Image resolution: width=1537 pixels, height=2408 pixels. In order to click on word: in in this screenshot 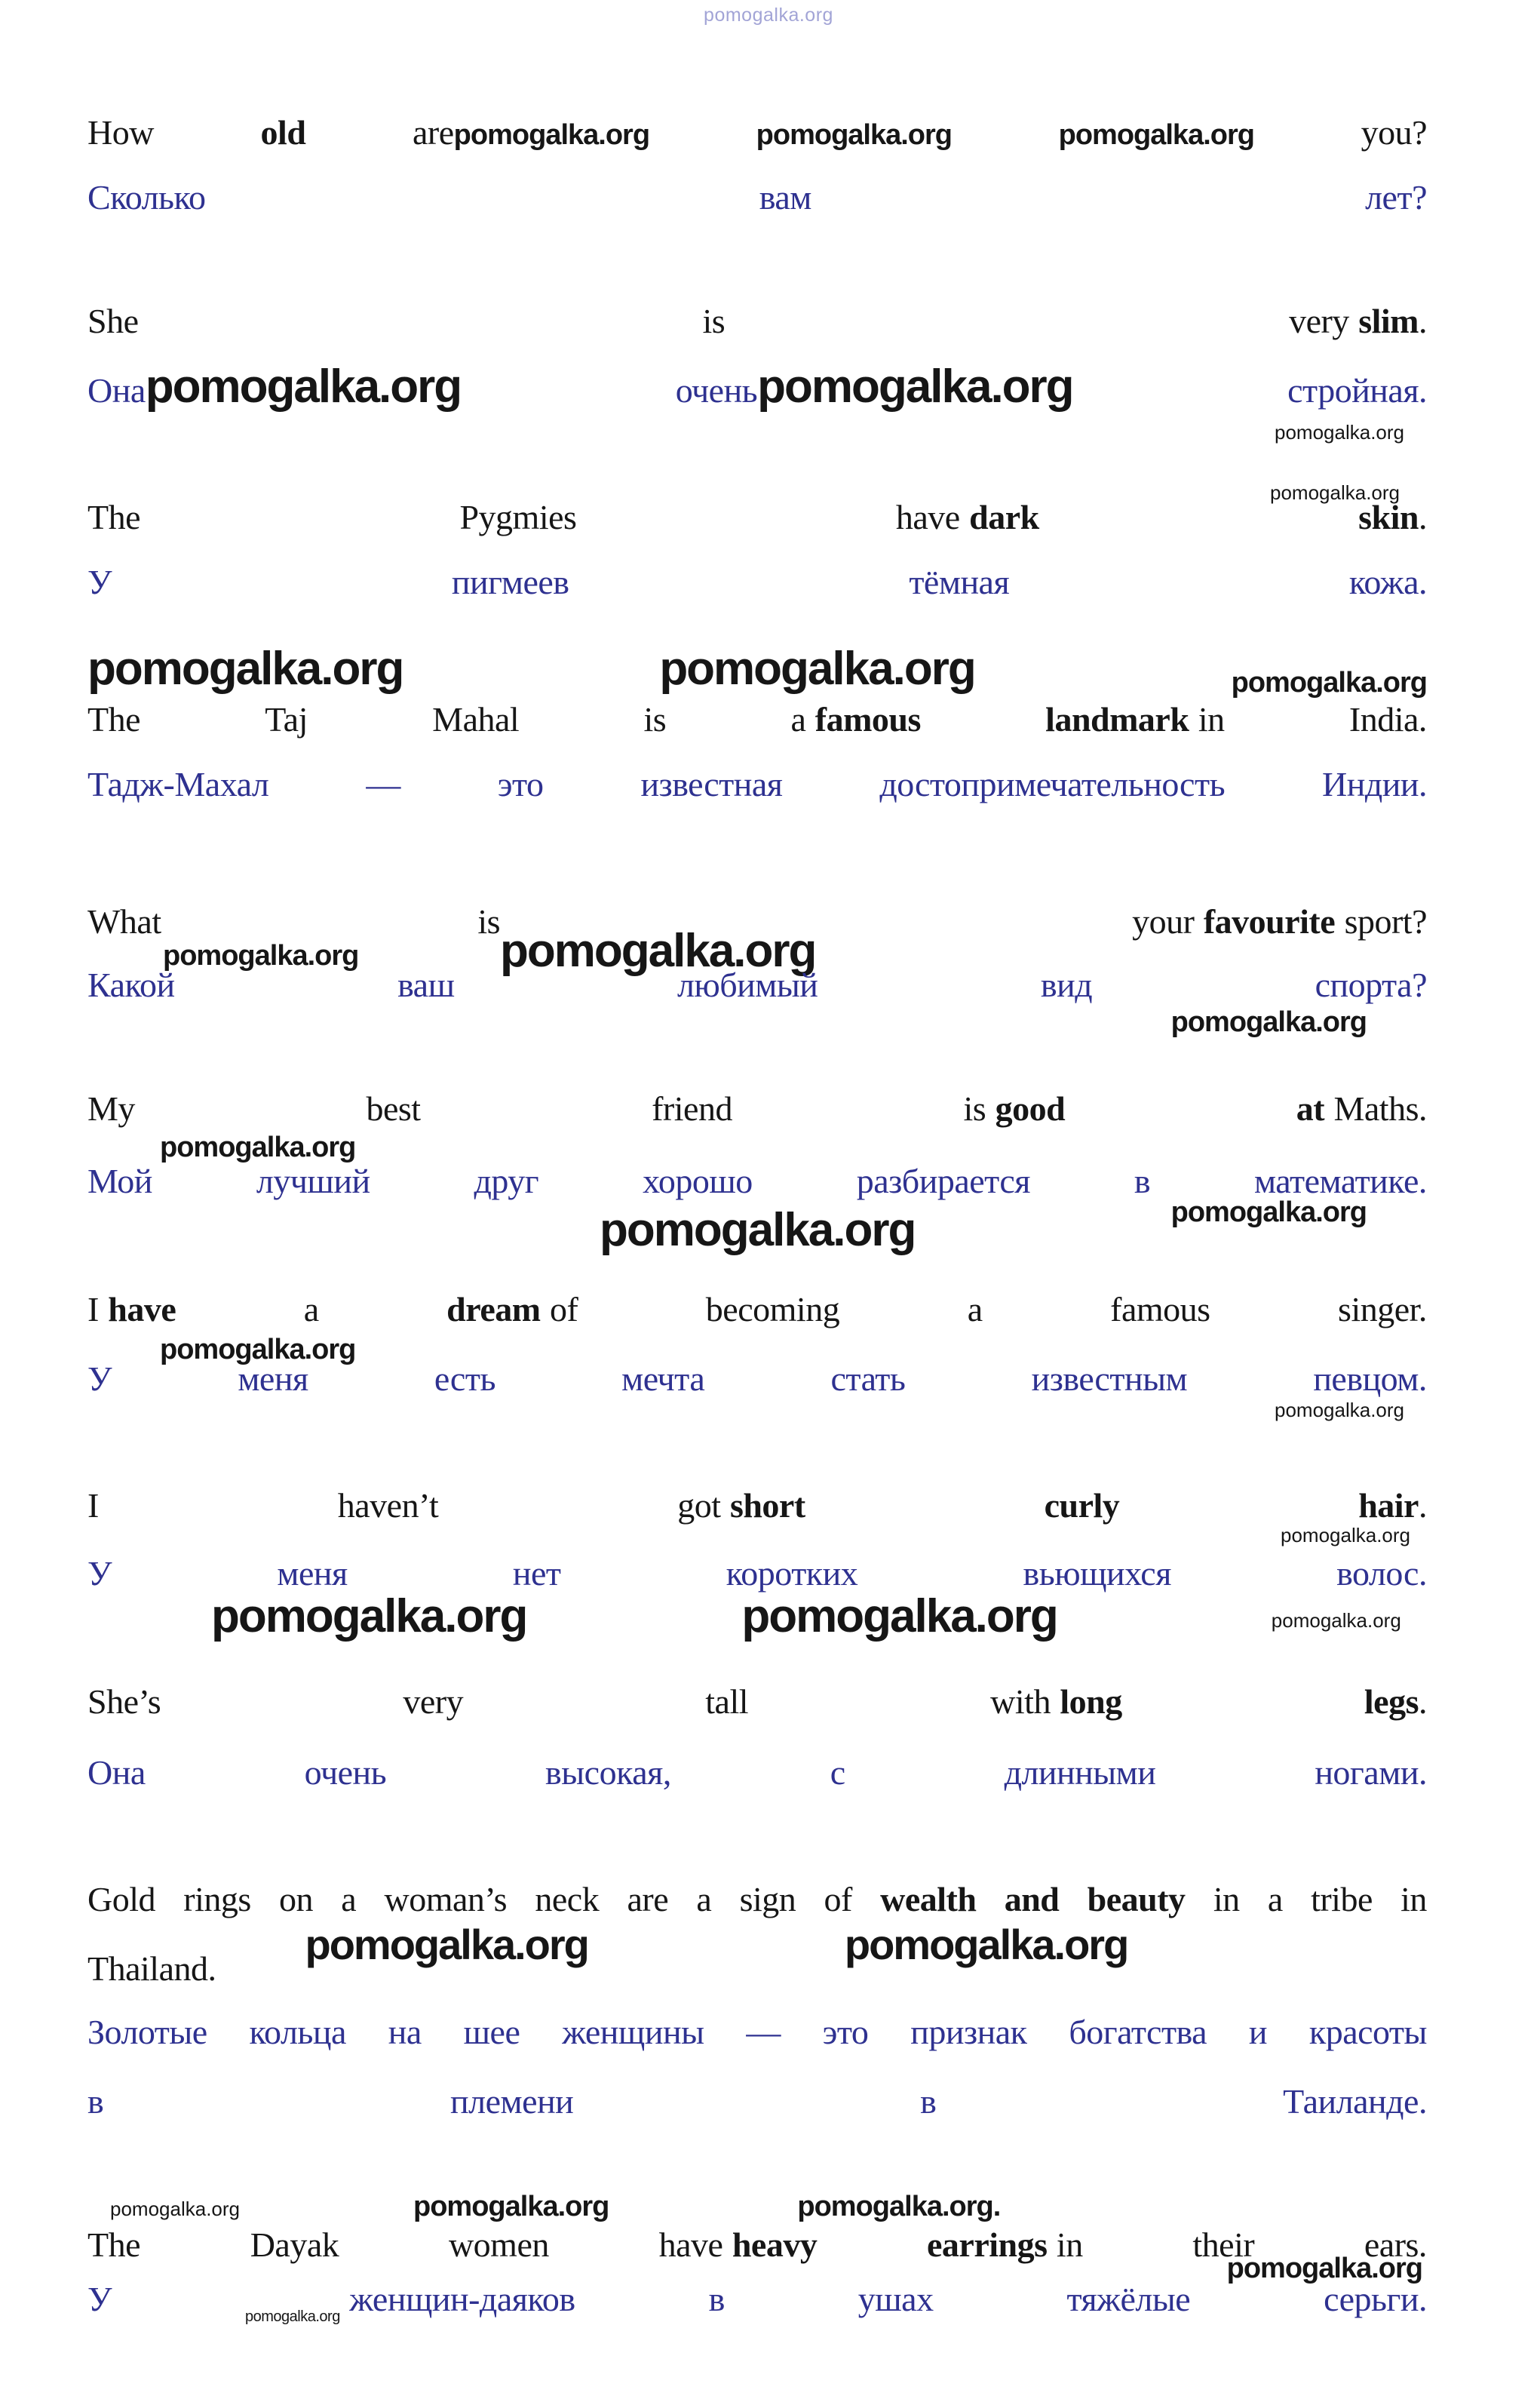, I will do `click(1226, 1899)`.